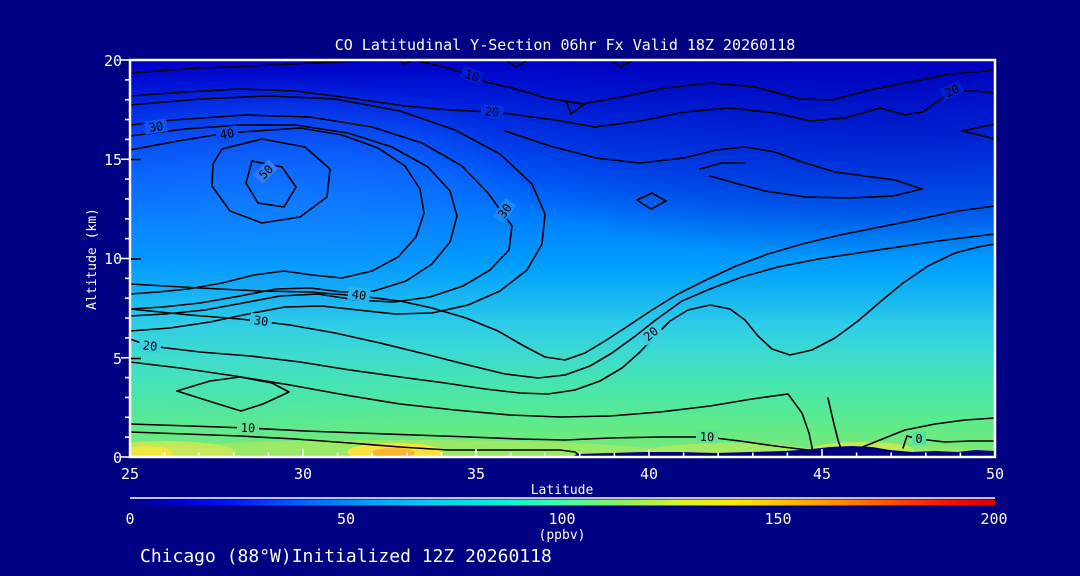 This screenshot has width=1080, height=576. I want to click on run-caption: Chicago (88°W)Initialized 12Z 20260118, so click(346, 556).